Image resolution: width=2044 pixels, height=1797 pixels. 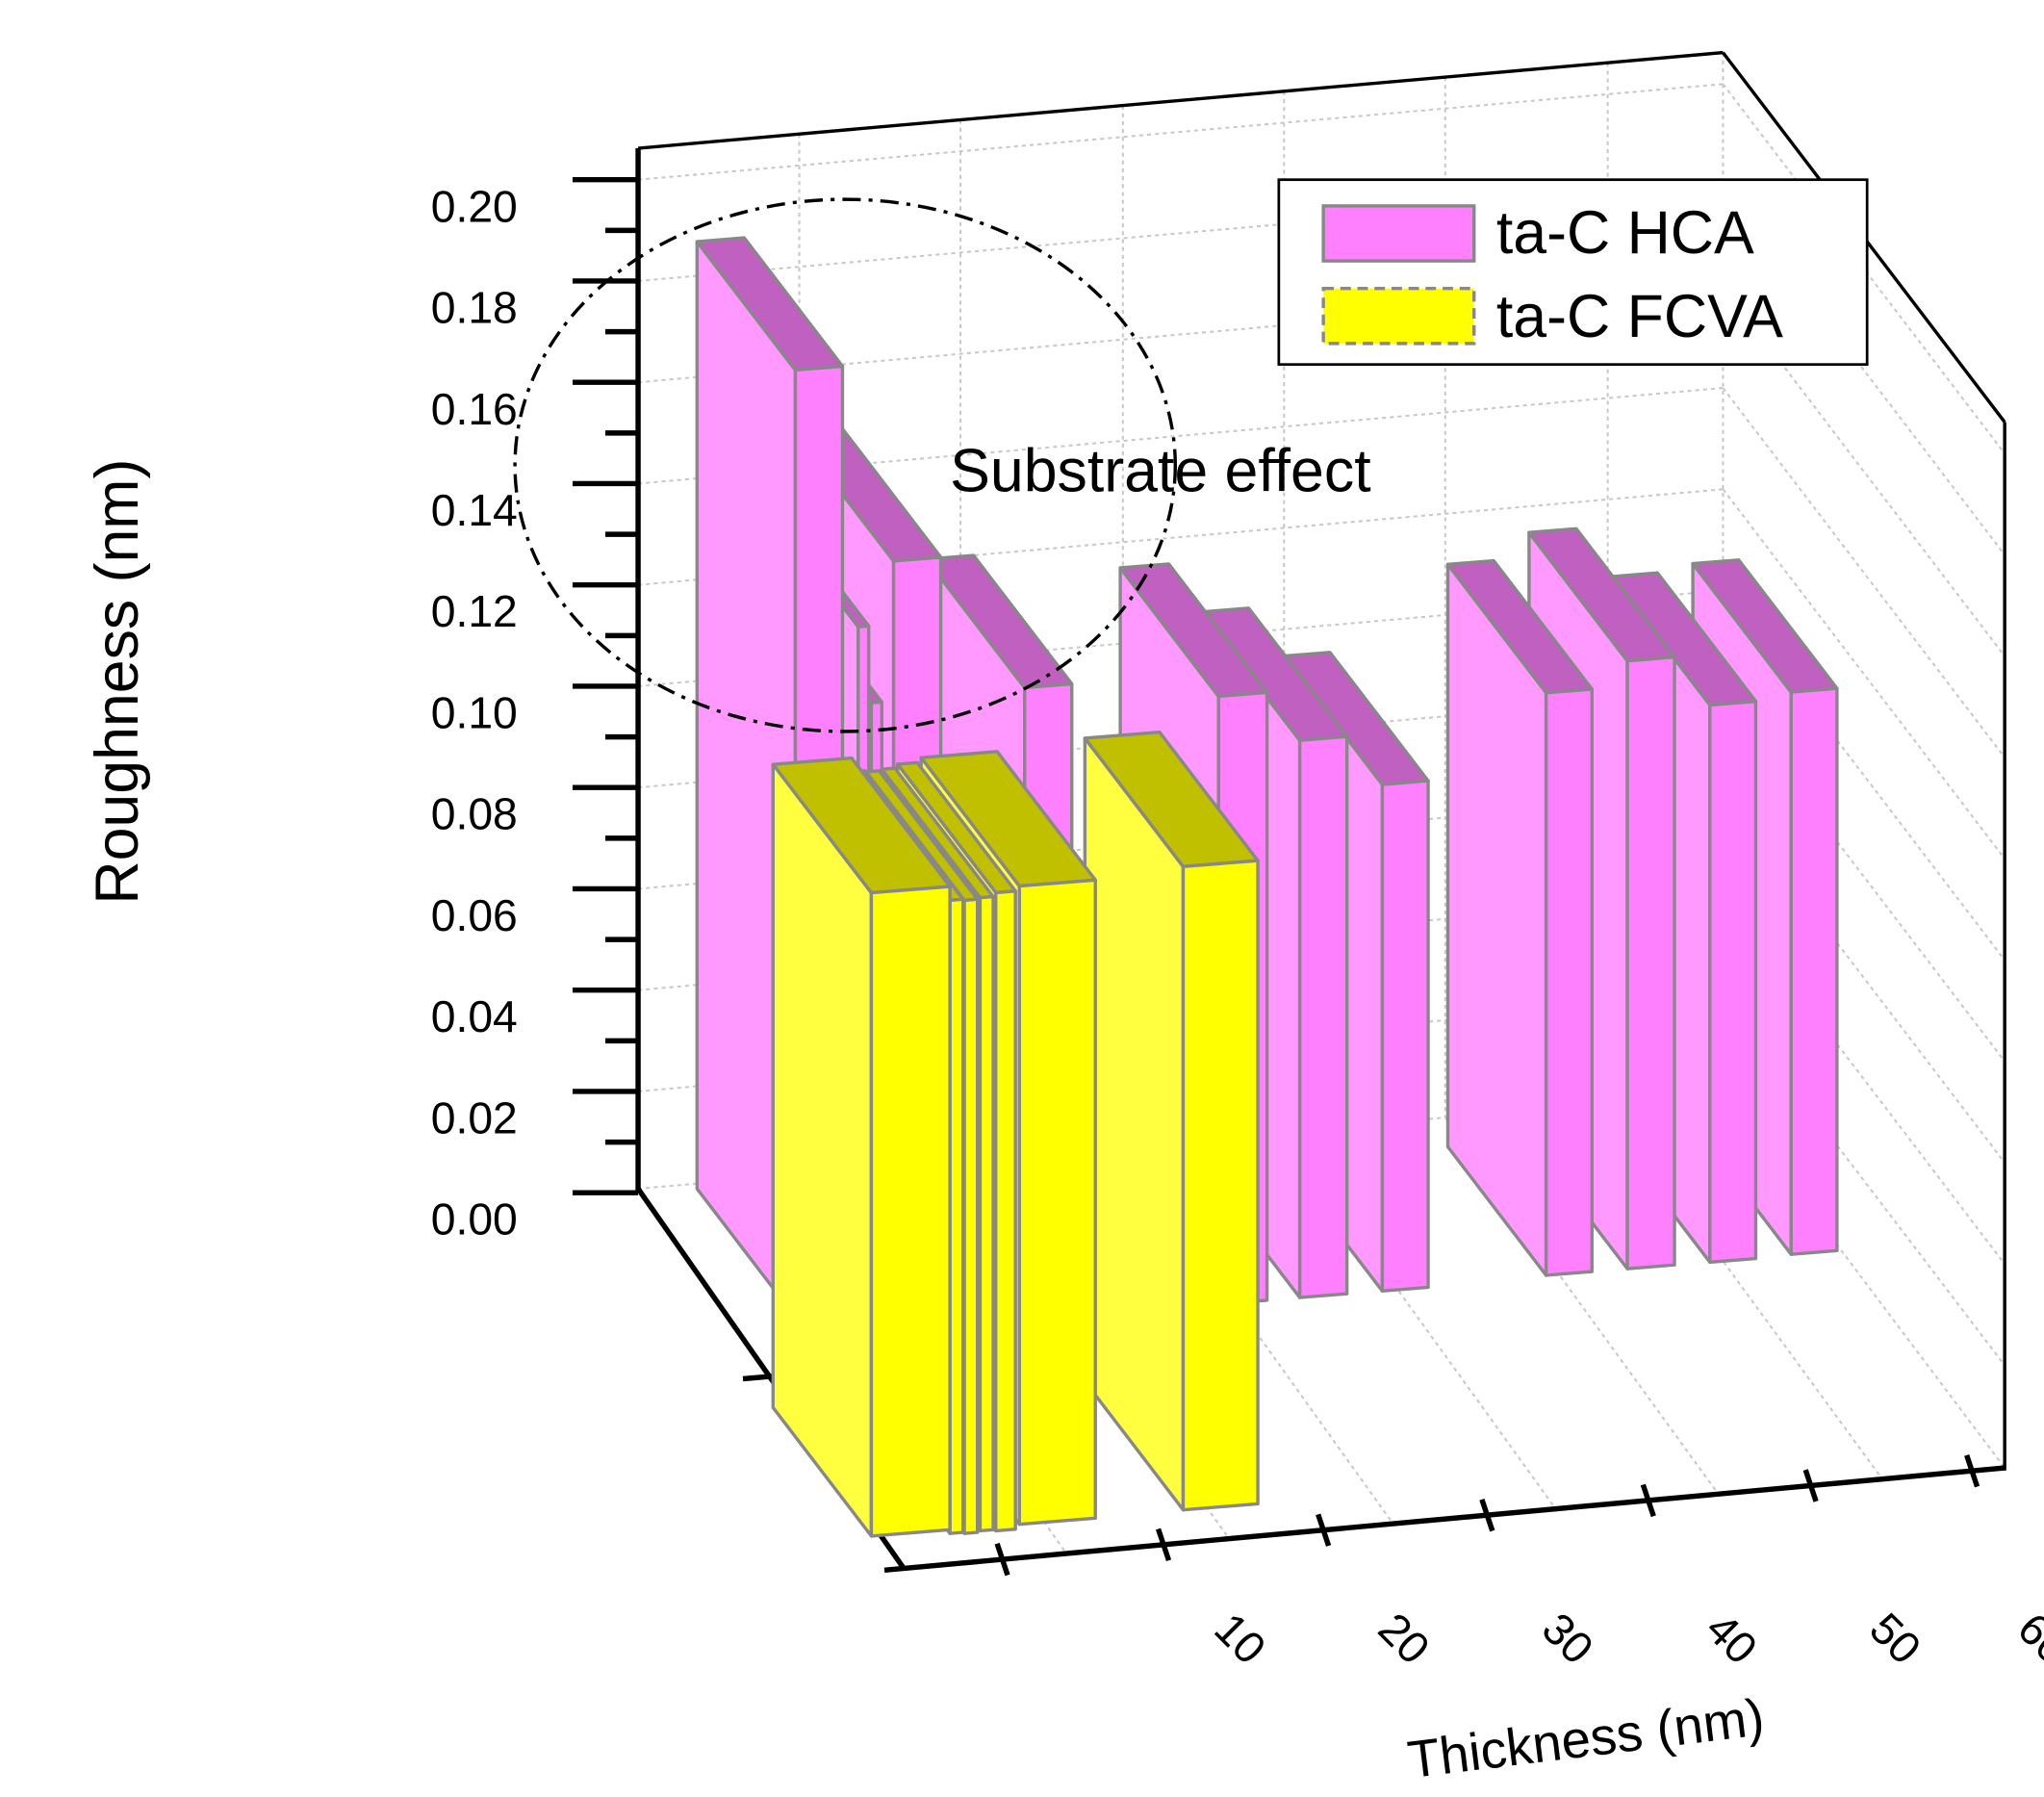 What do you see at coordinates (1160, 471) in the screenshot?
I see `substrate-effect-annotation: Substrate effect` at bounding box center [1160, 471].